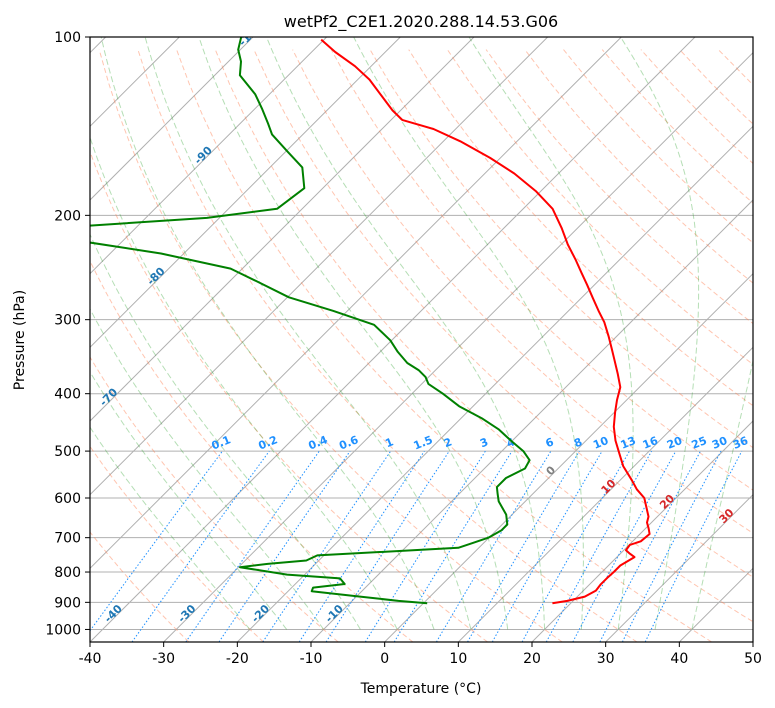 This screenshot has height=708, width=775. I want to click on mixing-ratio-label: 30, so click(719, 443).